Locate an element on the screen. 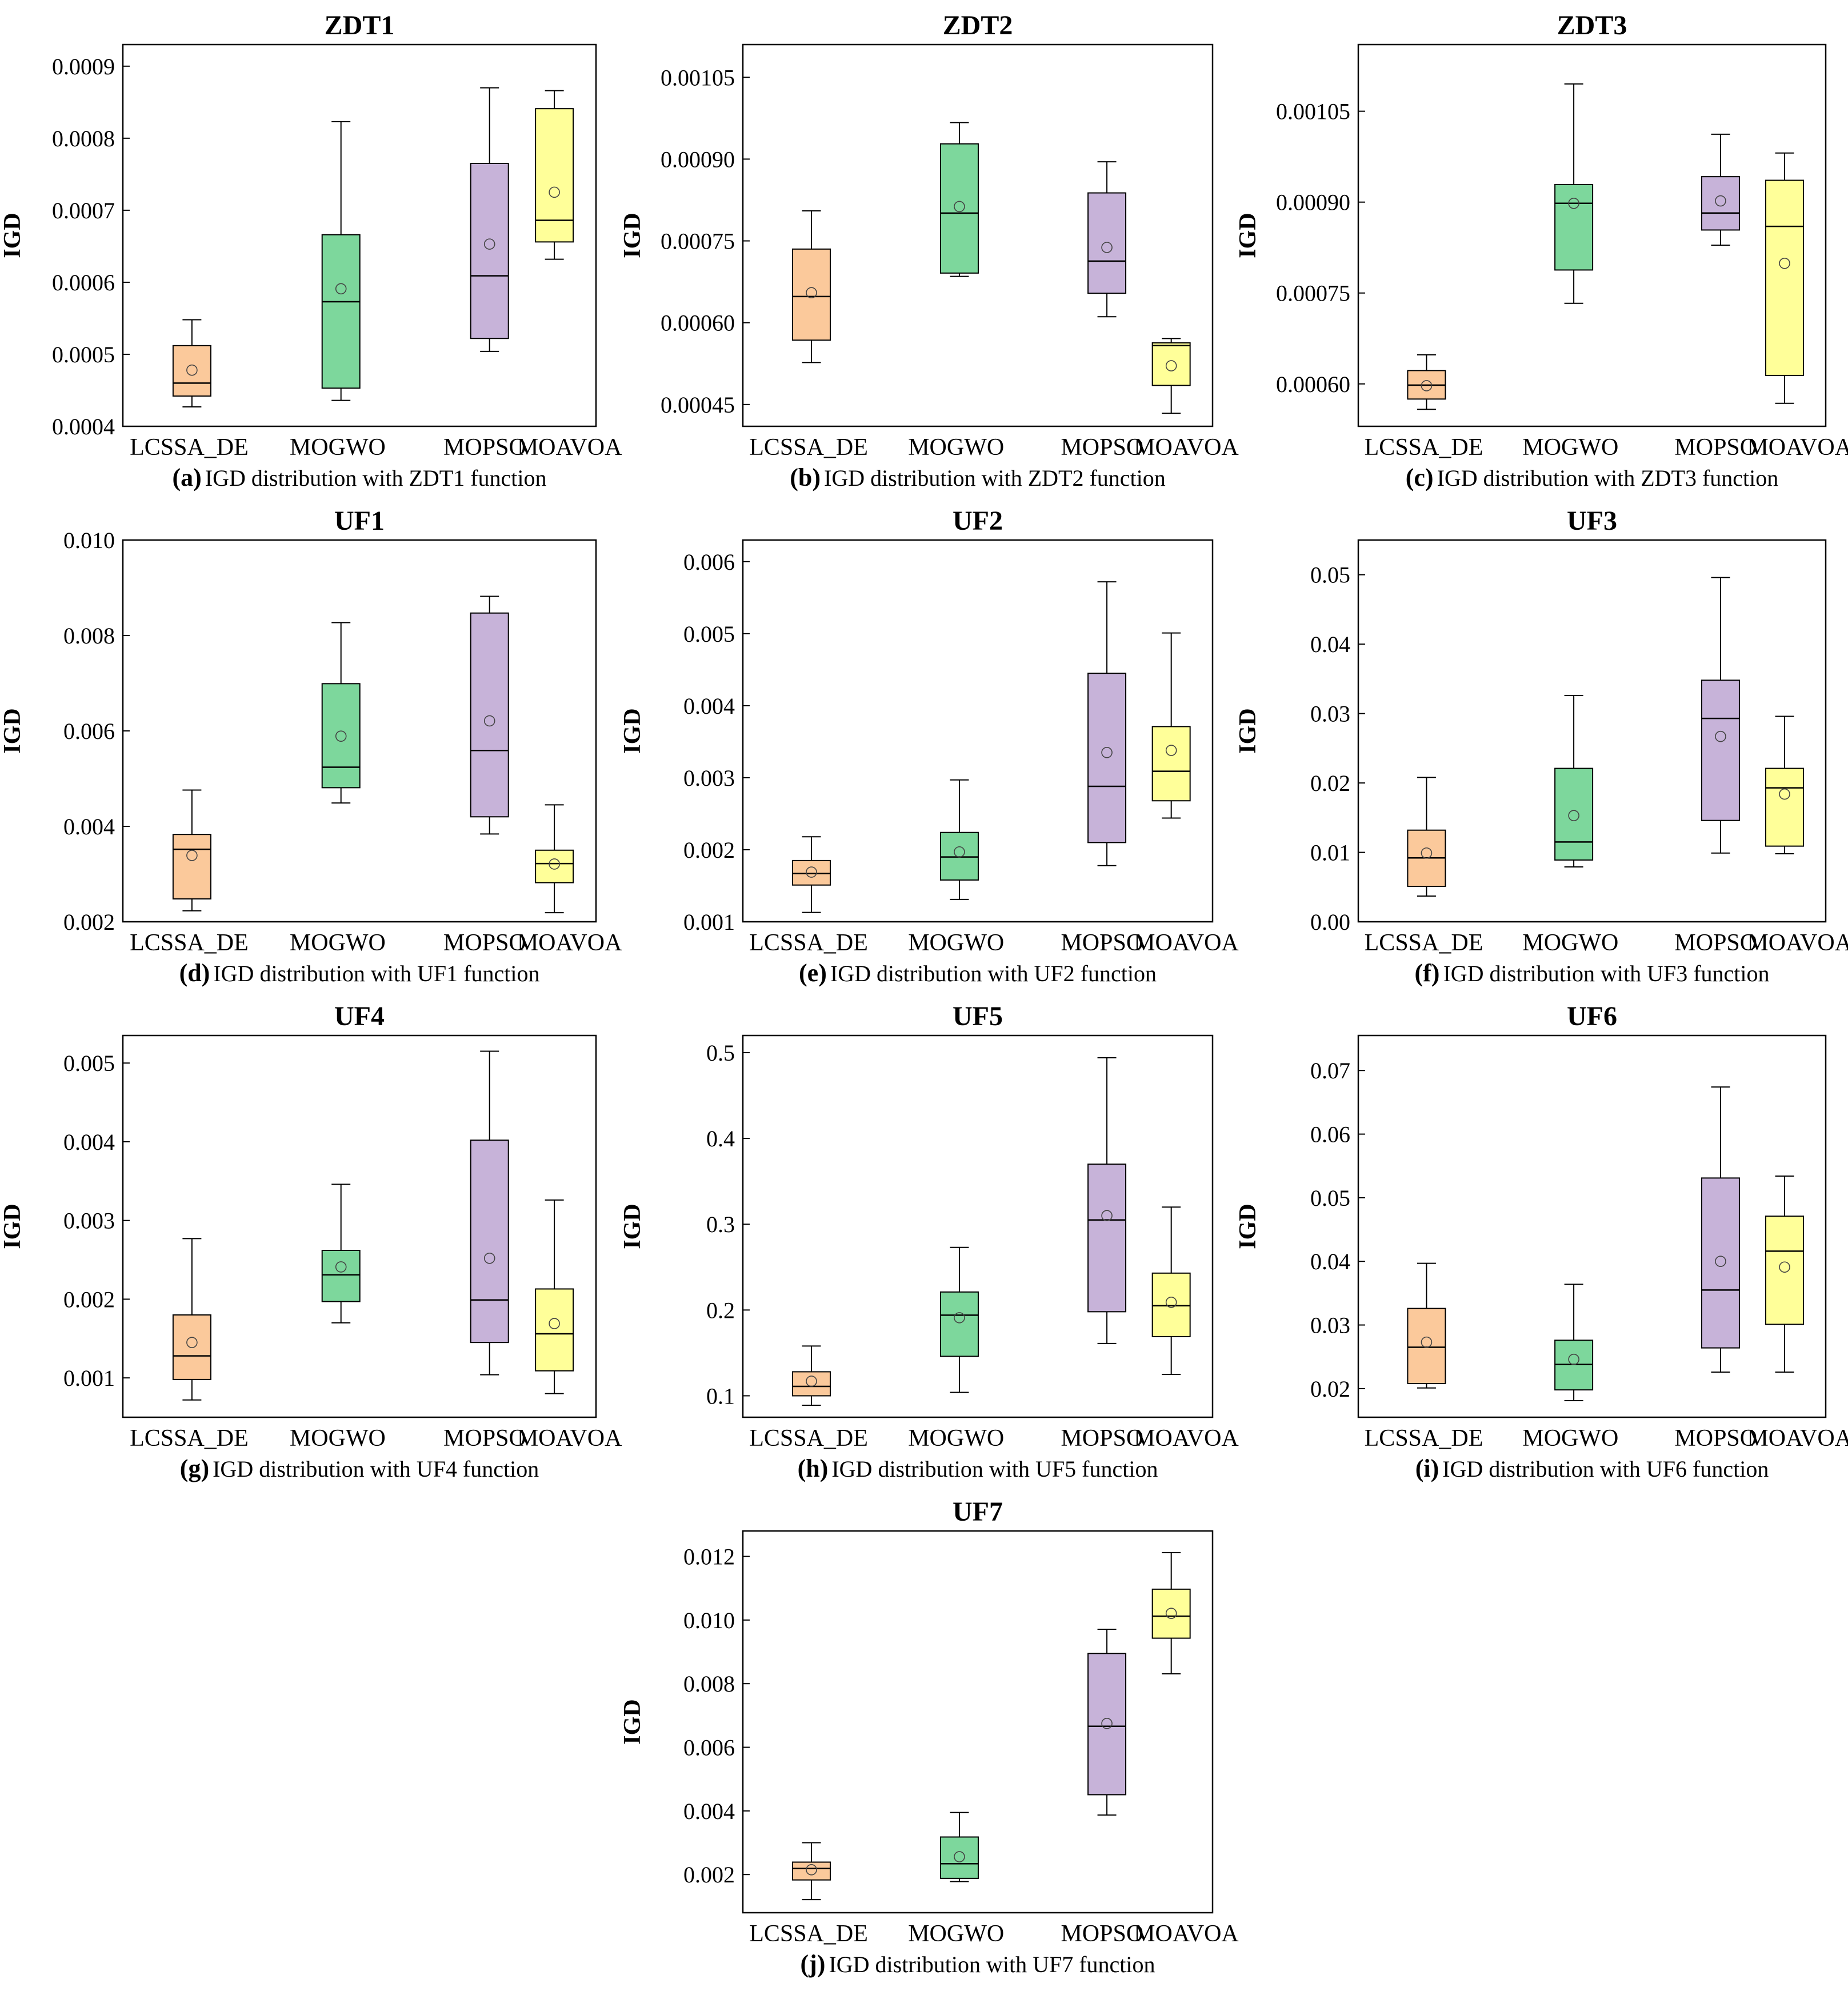  y-tick-label: 0.0008 is located at coordinates (83, 138).